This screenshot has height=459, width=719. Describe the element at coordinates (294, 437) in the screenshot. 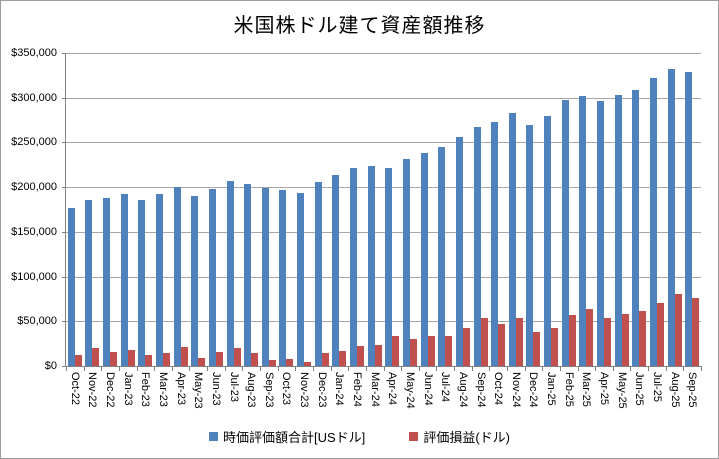

I see `legend-label-market-value: 時価評価額合計[USドル]` at that location.